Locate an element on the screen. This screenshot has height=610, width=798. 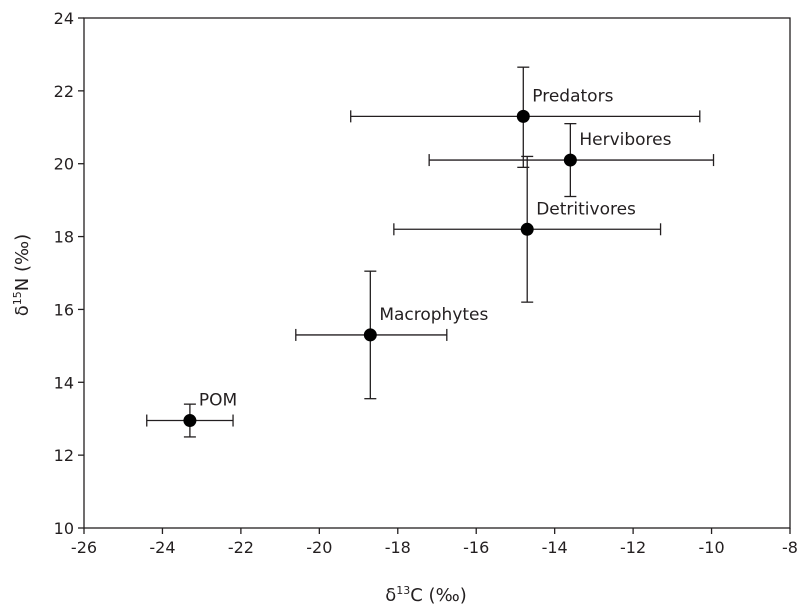
y-tick-label: 12 is located at coordinates (64, 455).